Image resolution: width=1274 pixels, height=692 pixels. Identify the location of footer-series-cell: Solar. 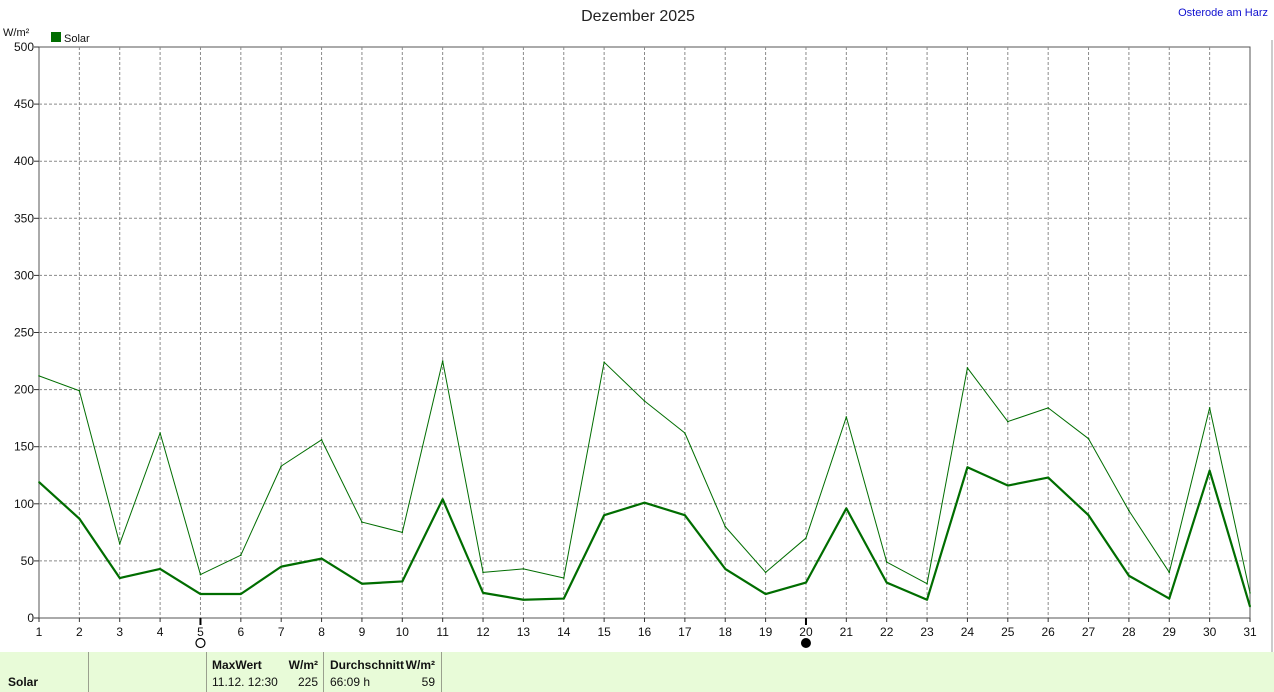
(44, 672).